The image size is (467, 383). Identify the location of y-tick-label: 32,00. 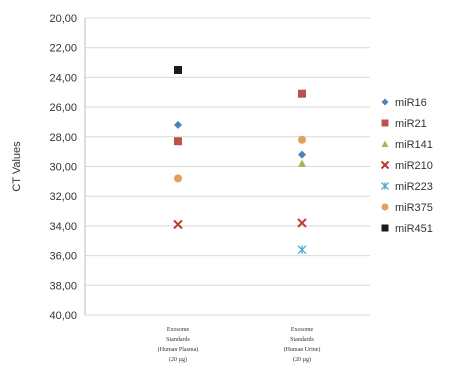
(63, 197).